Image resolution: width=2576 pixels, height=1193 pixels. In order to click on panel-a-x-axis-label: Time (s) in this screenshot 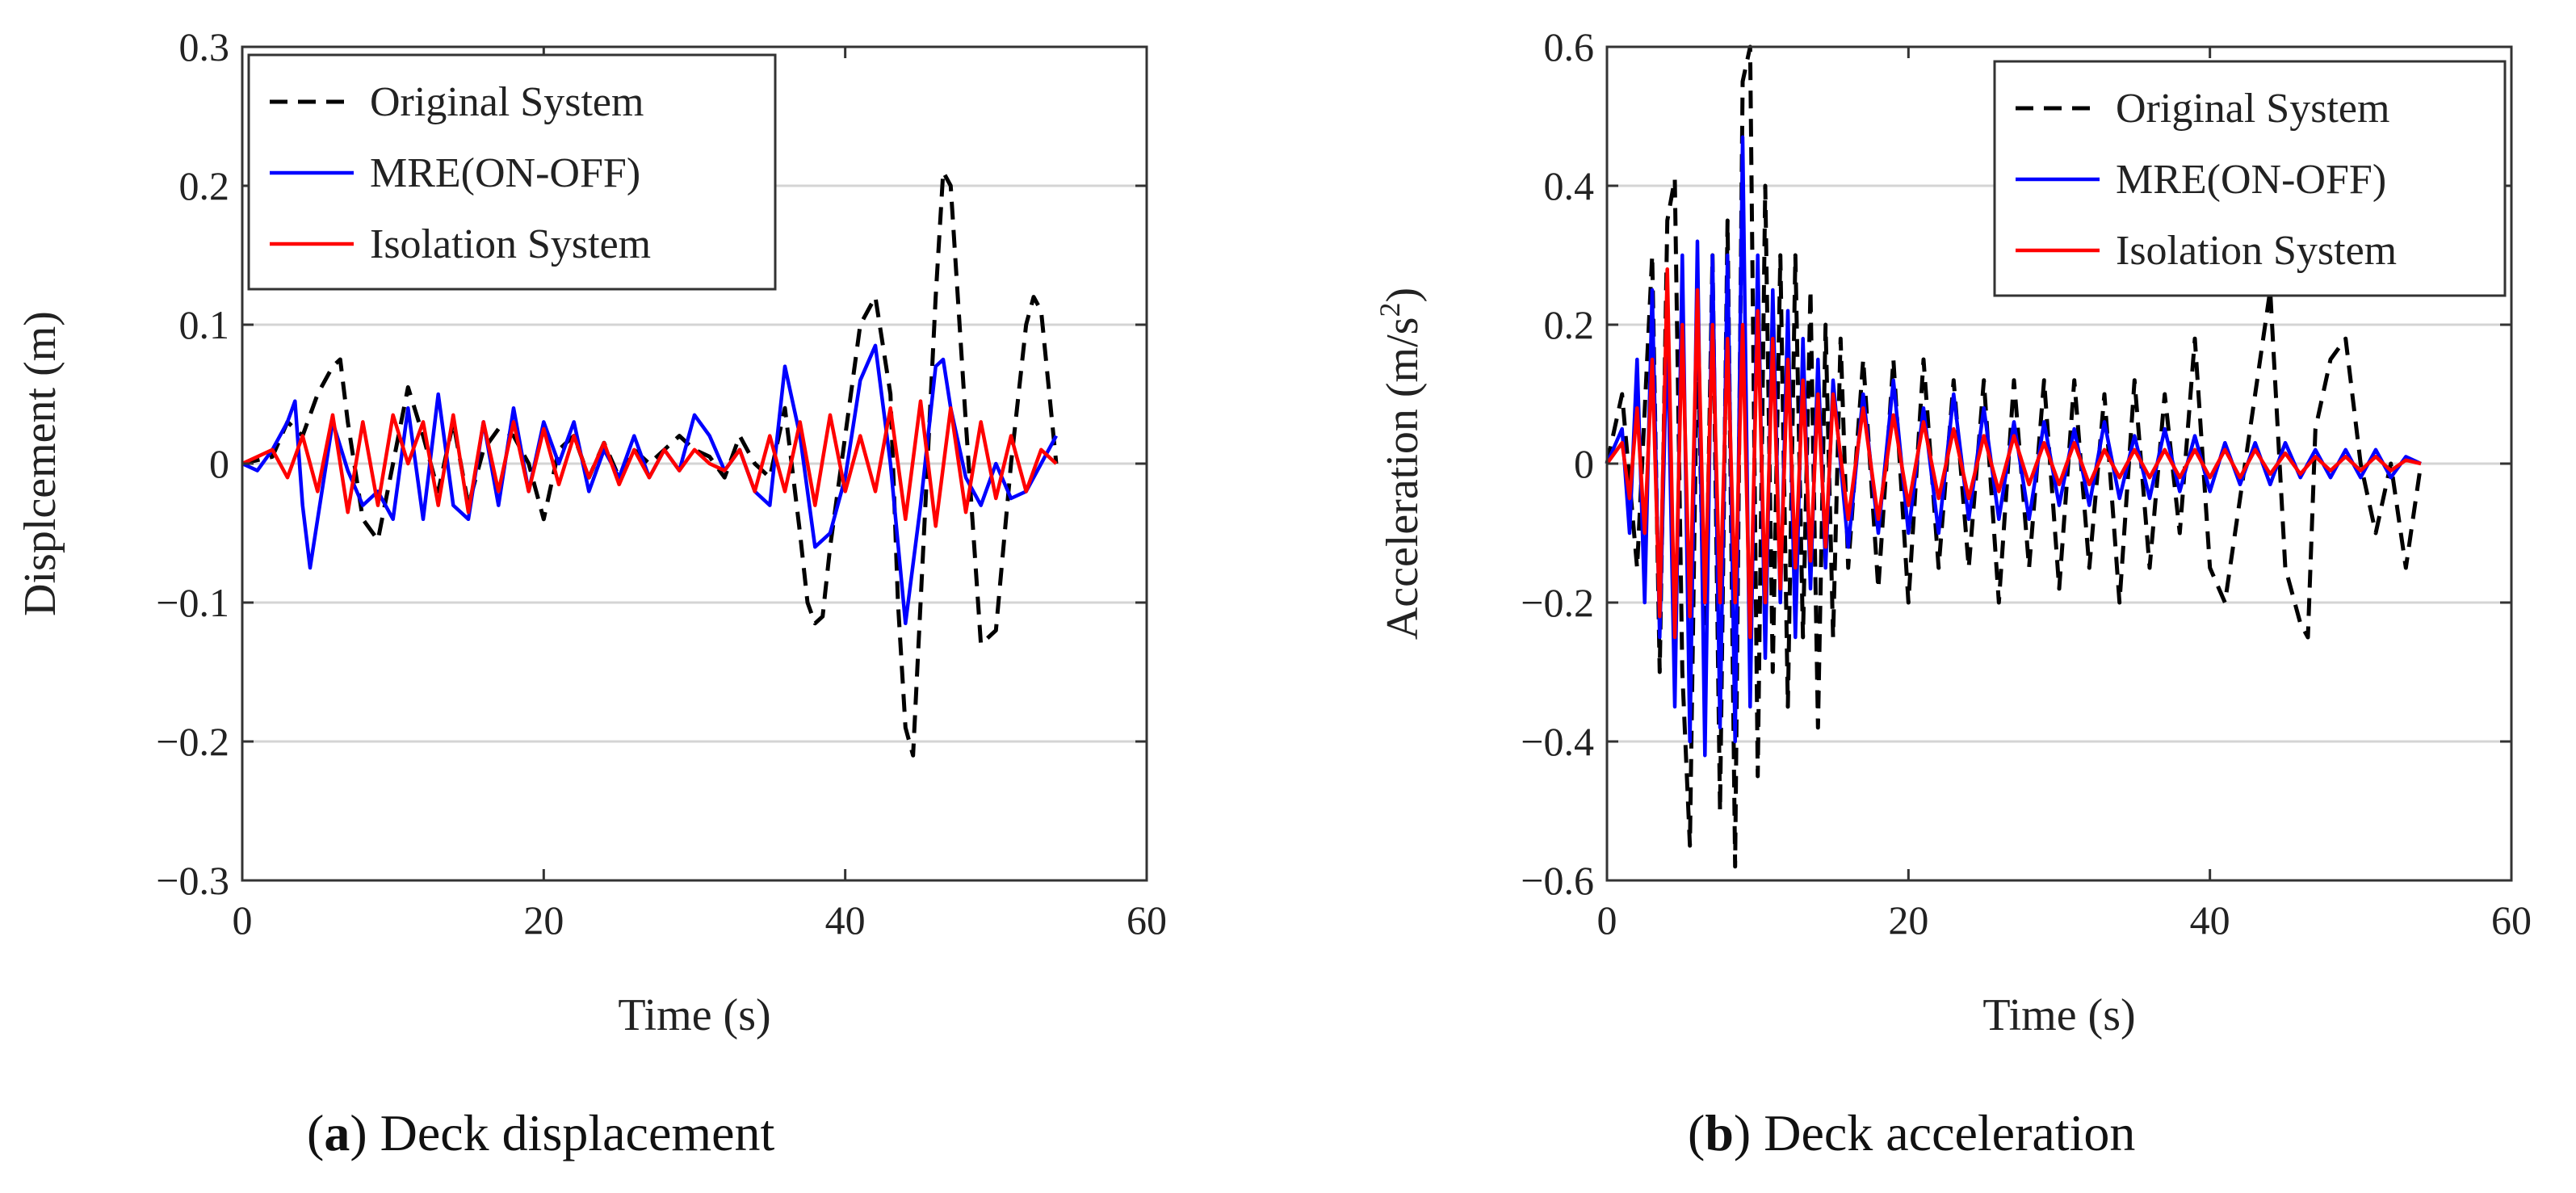, I will do `click(694, 1015)`.